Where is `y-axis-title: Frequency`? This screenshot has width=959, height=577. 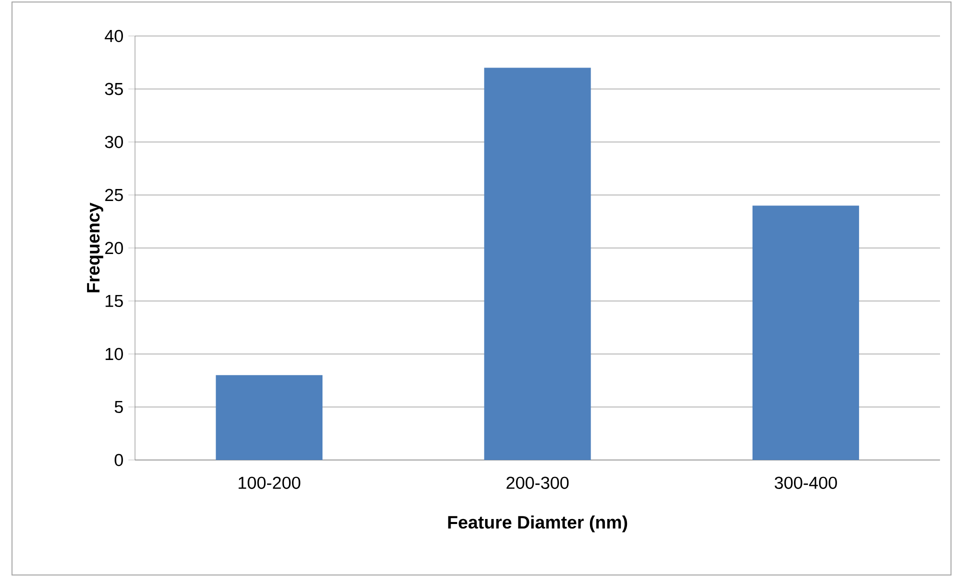 y-axis-title: Frequency is located at coordinates (95, 247).